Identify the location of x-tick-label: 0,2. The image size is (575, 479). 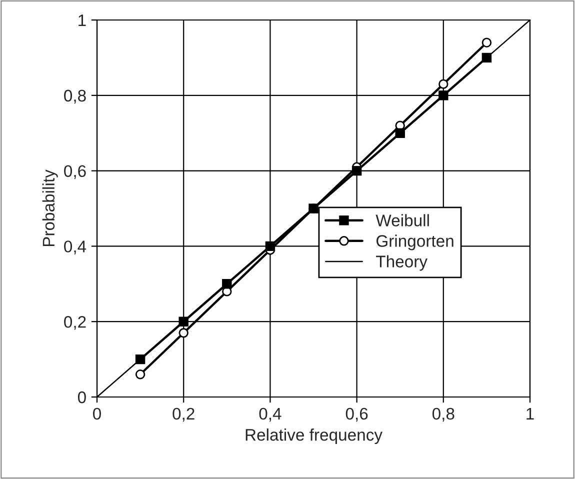
(183, 415).